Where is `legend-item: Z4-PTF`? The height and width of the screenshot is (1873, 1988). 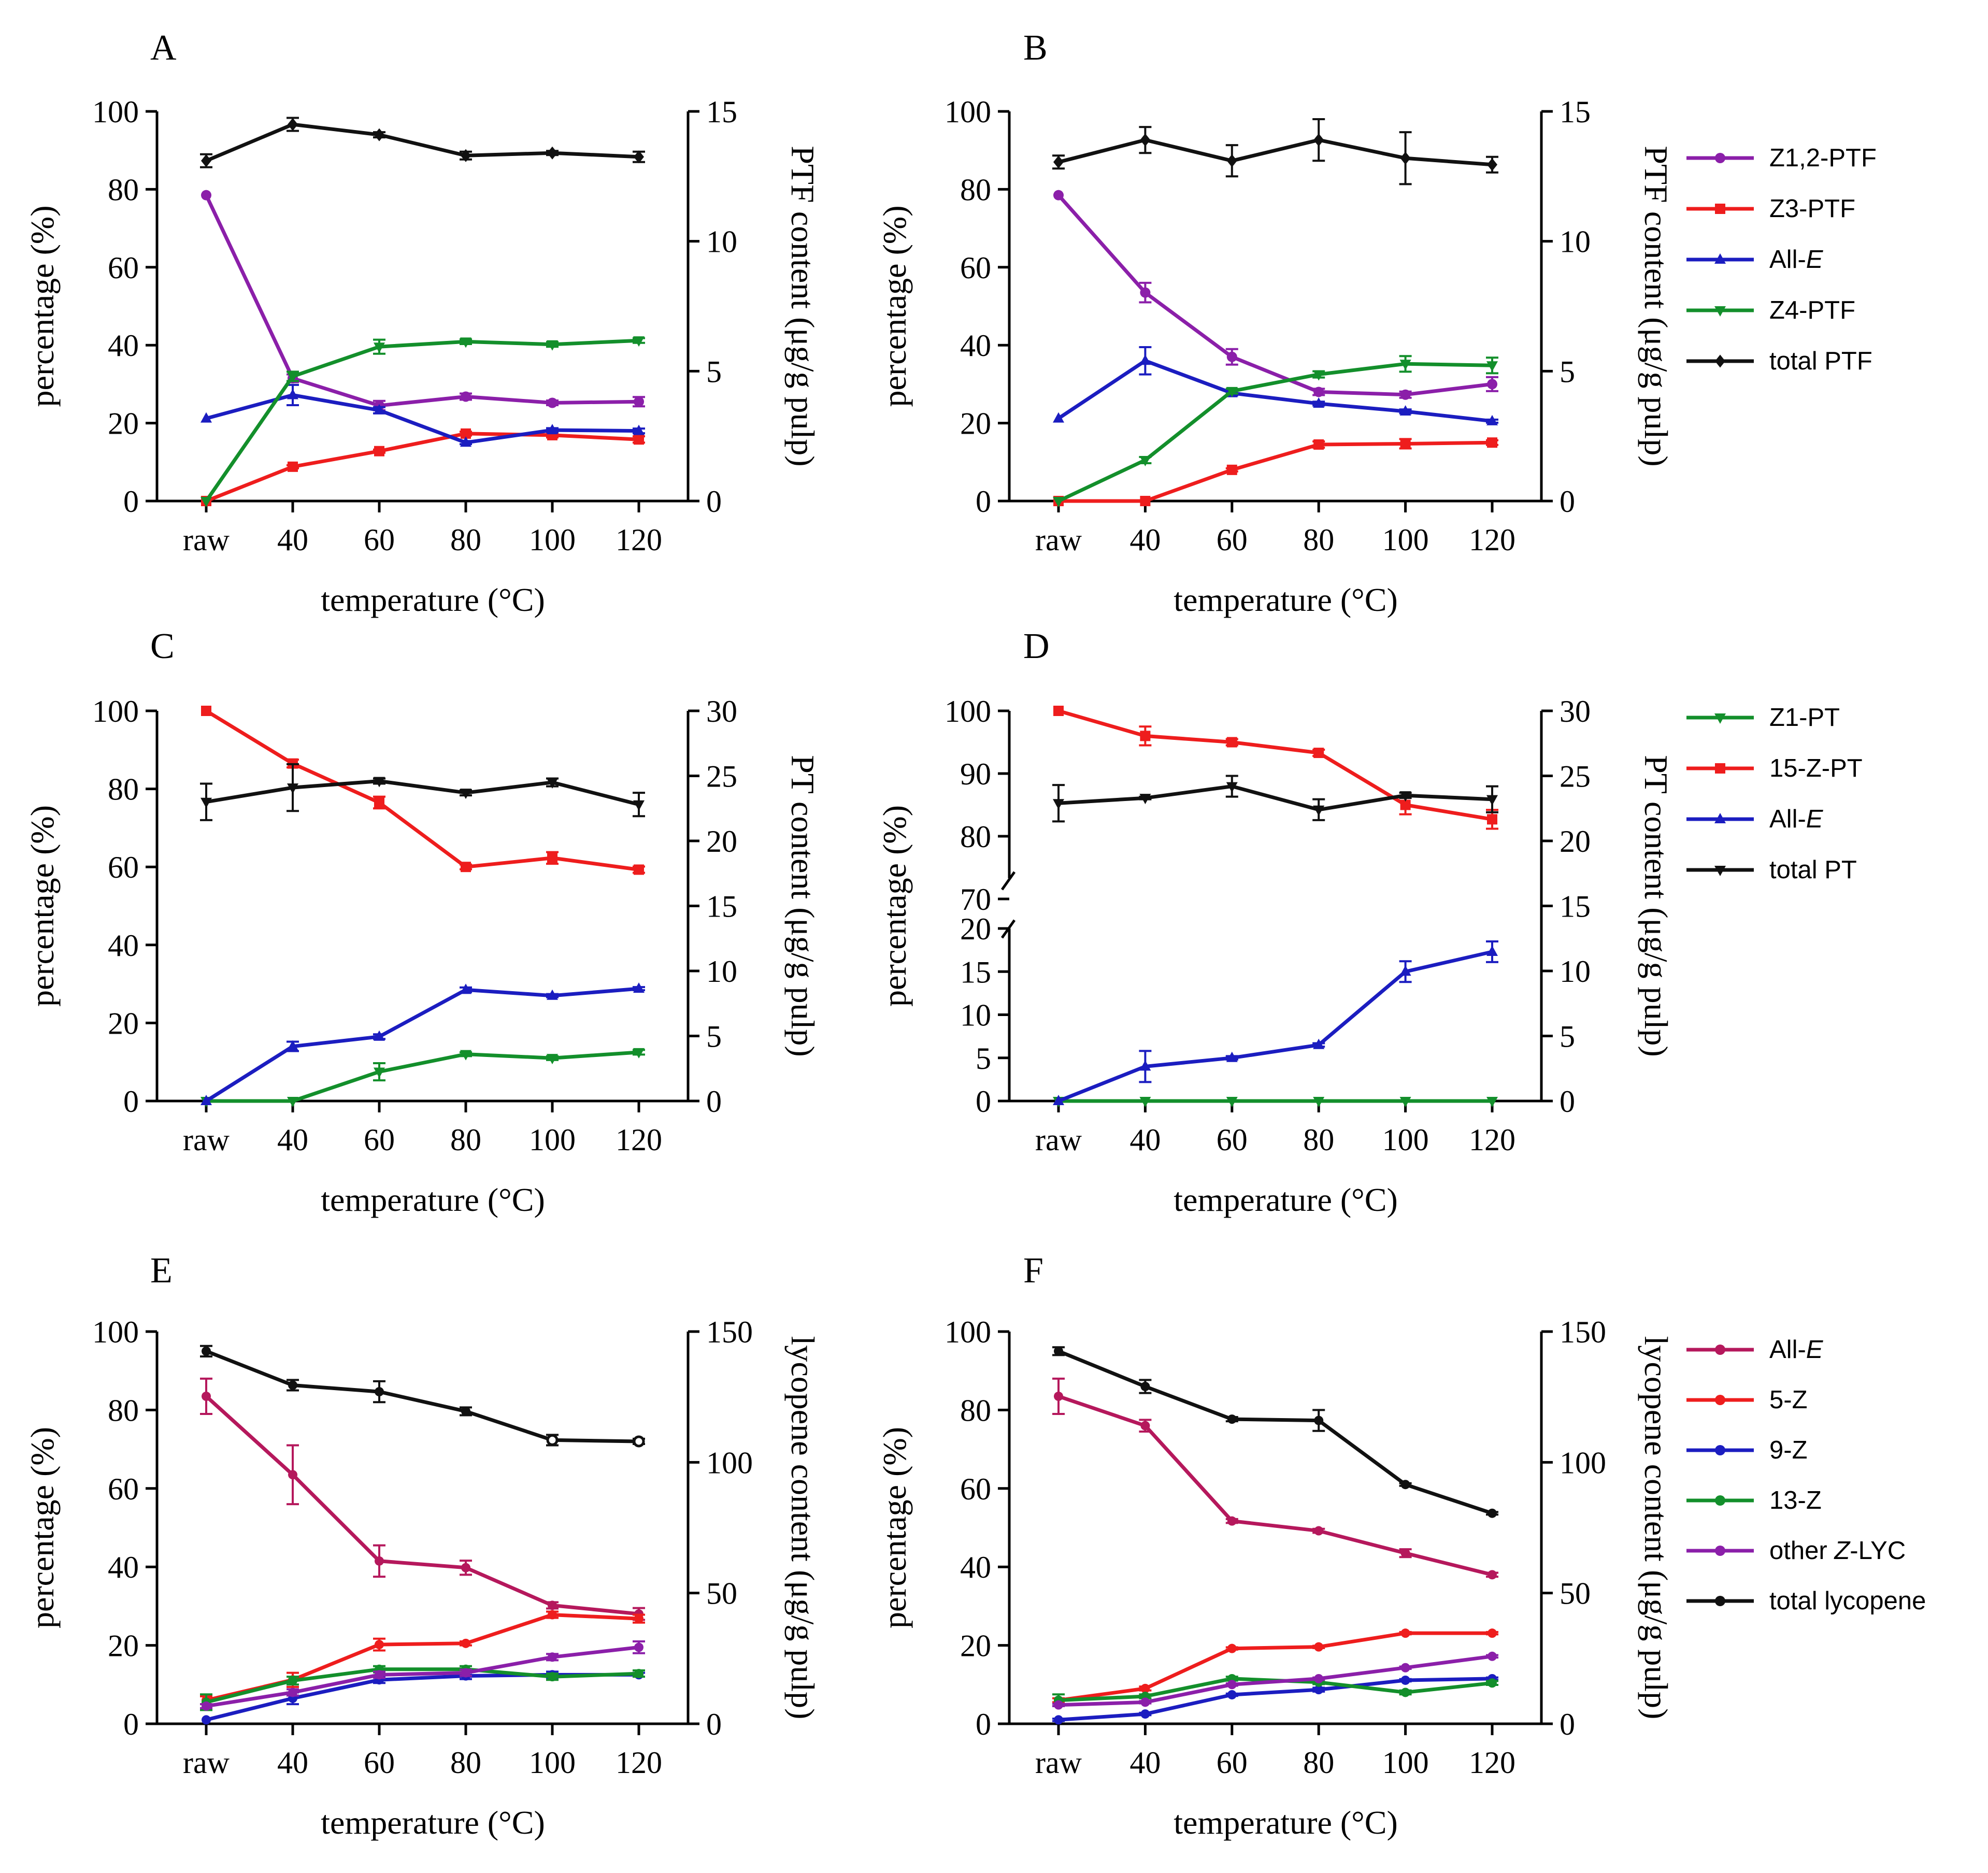
legend-item: Z4-PTF is located at coordinates (1836, 311).